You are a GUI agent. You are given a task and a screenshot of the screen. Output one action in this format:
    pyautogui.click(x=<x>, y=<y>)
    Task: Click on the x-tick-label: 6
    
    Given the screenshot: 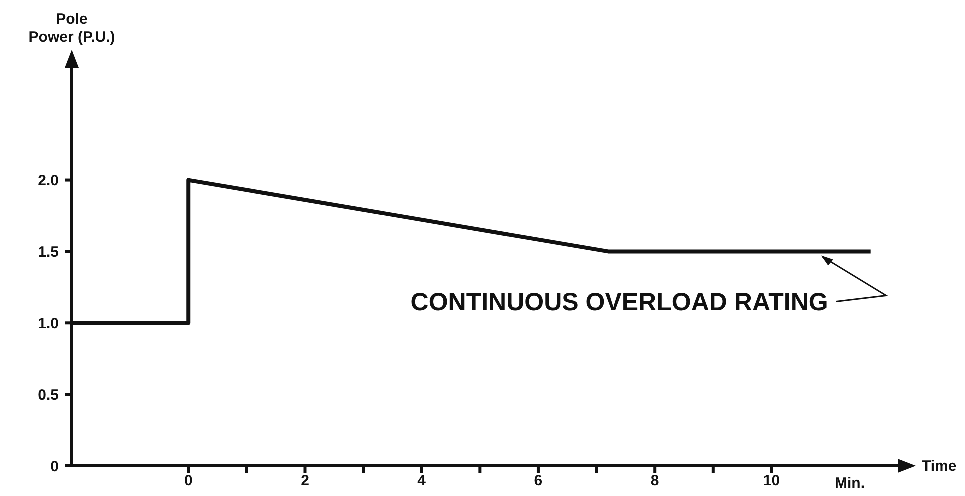 What is the action you would take?
    pyautogui.click(x=538, y=481)
    